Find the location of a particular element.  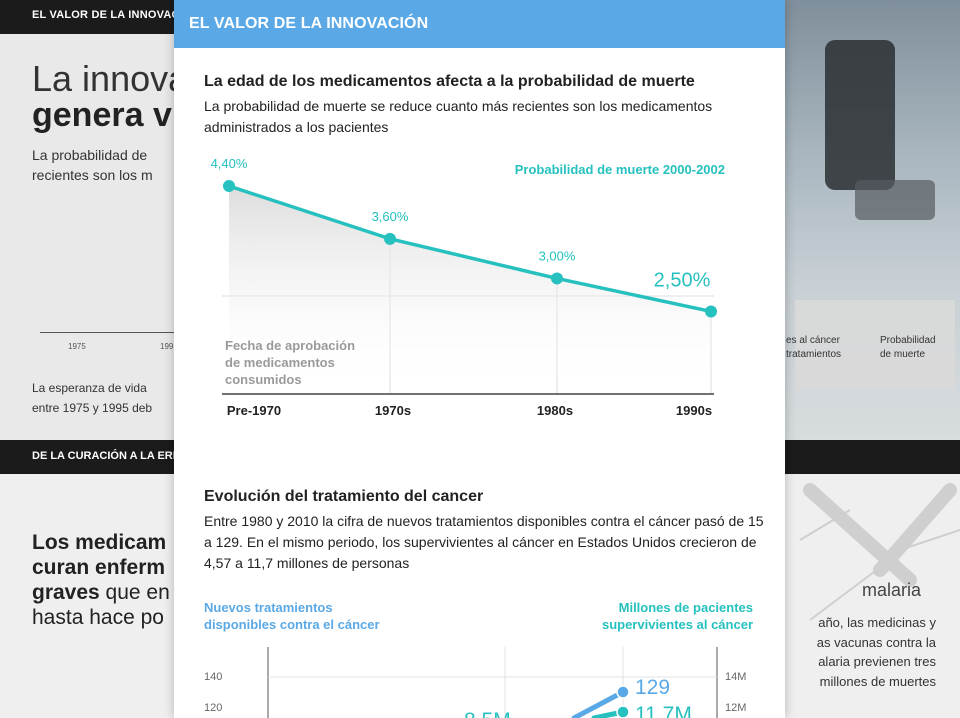

chart2-survivors-value: 11,7M is located at coordinates (663, 710).